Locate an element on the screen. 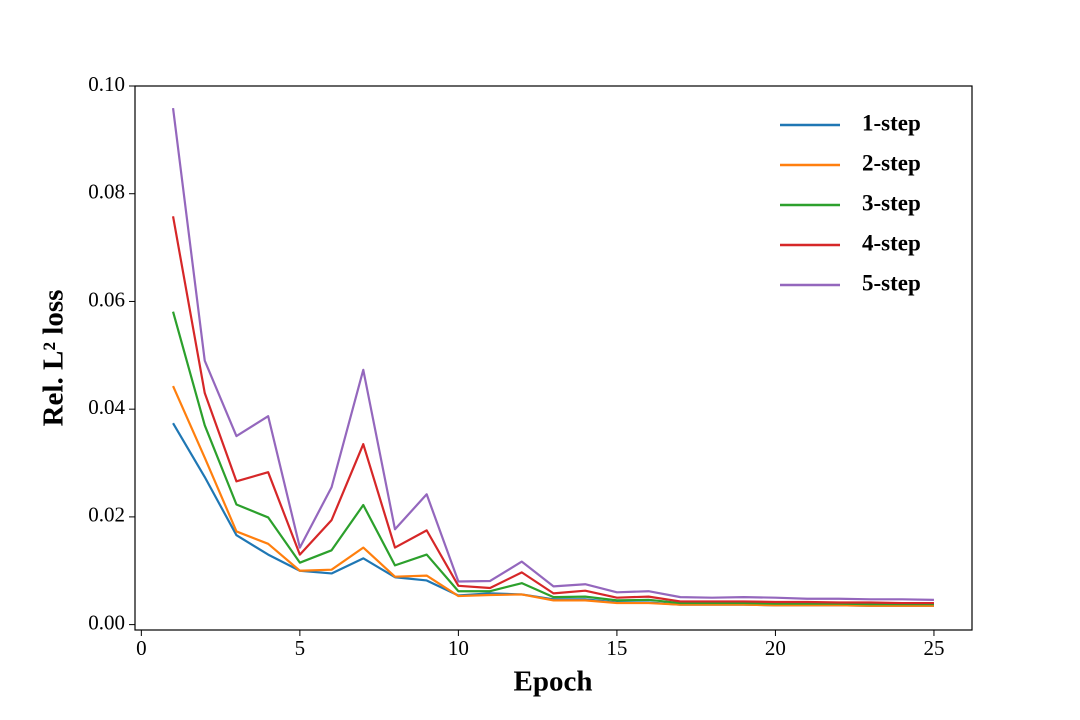 This screenshot has height=720, width=1080. legend-label: 1-step is located at coordinates (891, 122).